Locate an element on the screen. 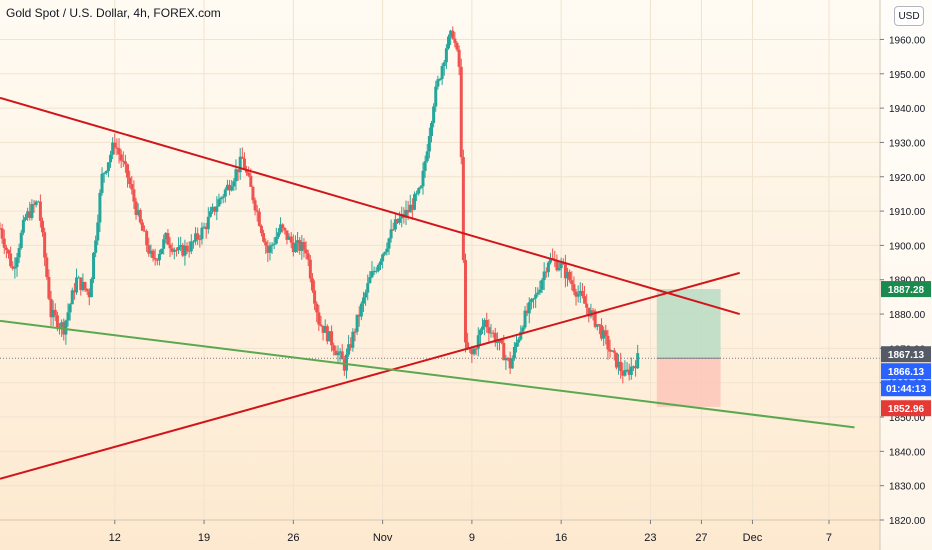  time-tick-label: 26 is located at coordinates (293, 538).